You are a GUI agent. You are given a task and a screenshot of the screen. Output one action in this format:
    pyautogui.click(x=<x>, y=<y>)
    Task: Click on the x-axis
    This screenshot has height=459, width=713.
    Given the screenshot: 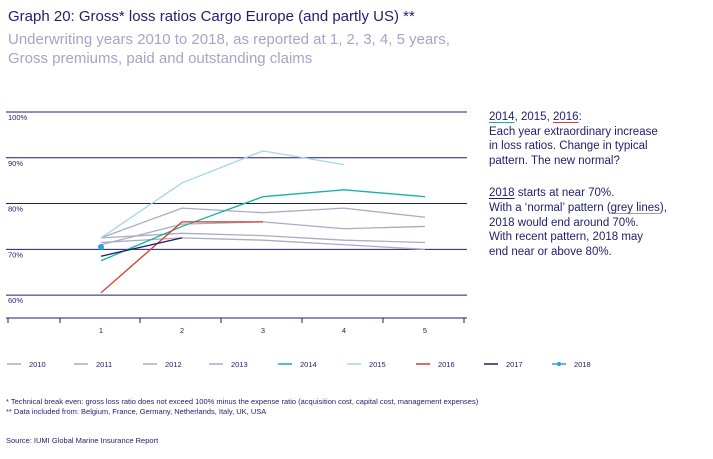 What is the action you would take?
    pyautogui.click(x=236, y=320)
    